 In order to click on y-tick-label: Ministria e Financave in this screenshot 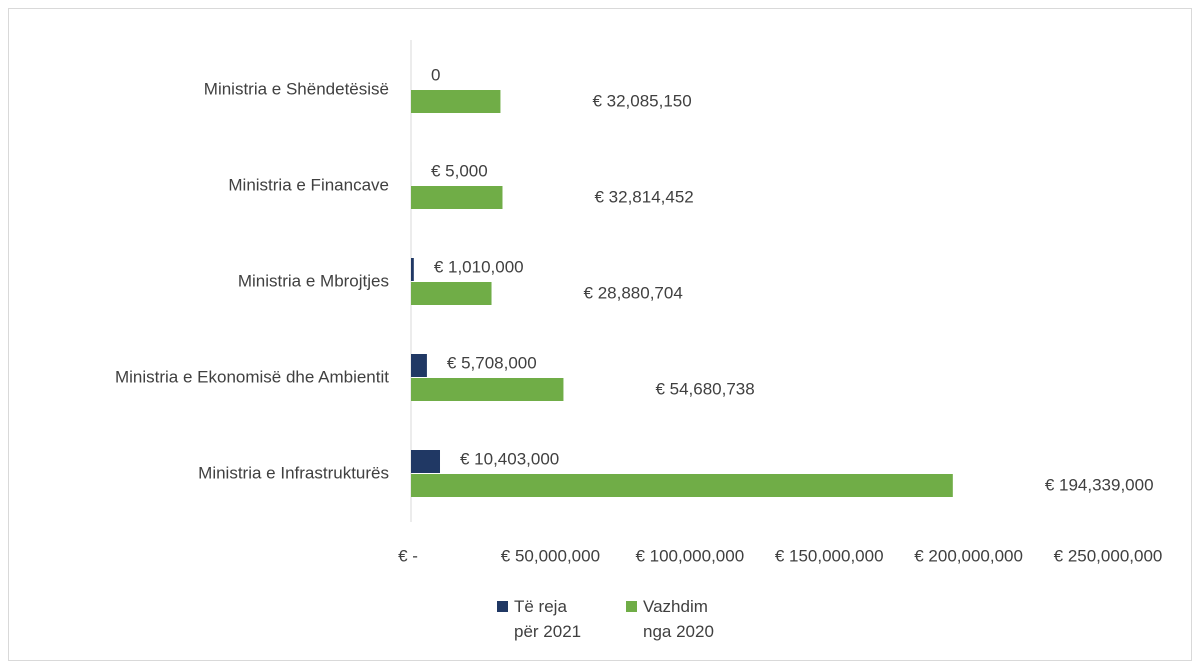, I will do `click(308, 184)`.